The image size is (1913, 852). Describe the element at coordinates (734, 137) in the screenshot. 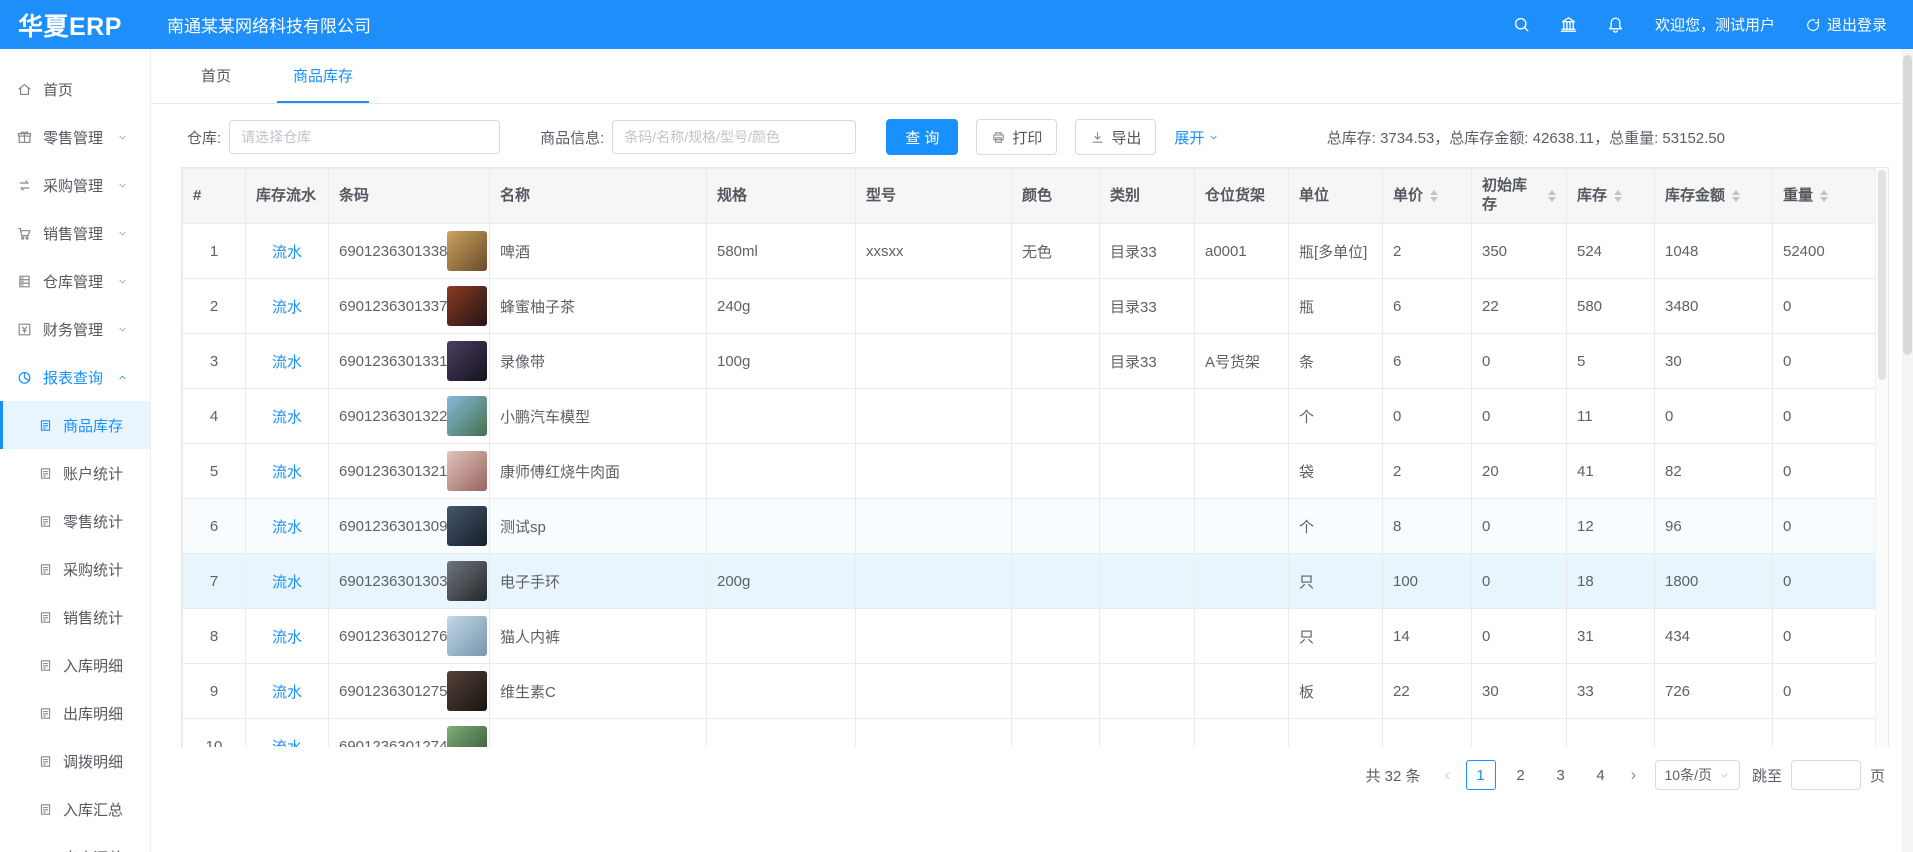

I see `product-info-input` at that location.